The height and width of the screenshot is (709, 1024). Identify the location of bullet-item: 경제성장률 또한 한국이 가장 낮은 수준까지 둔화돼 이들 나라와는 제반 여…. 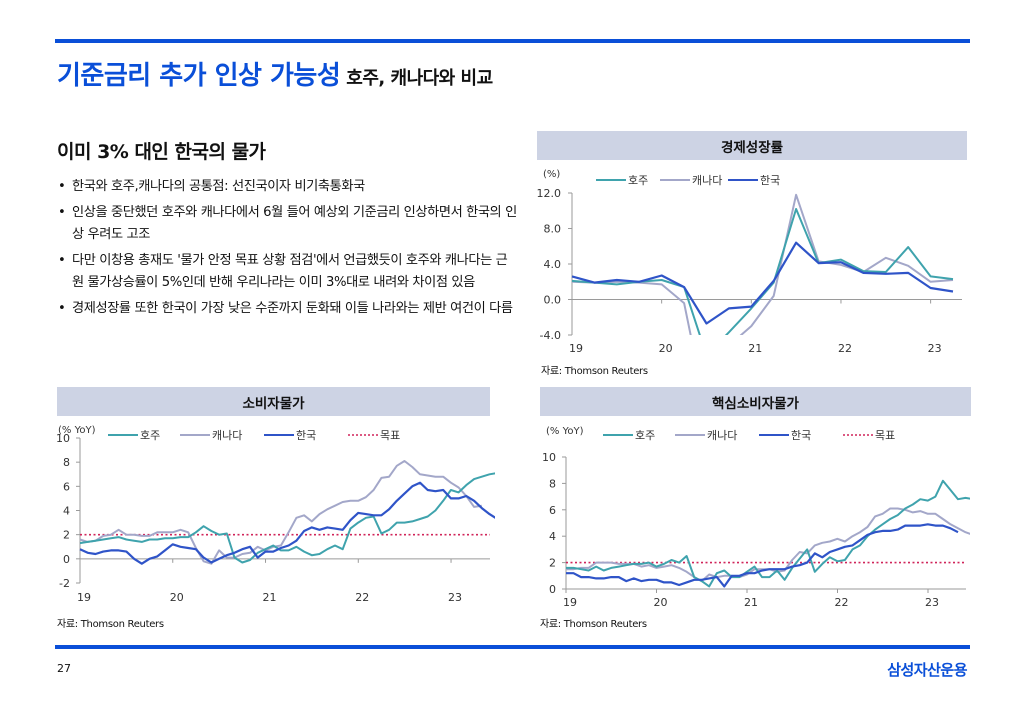
(287, 309).